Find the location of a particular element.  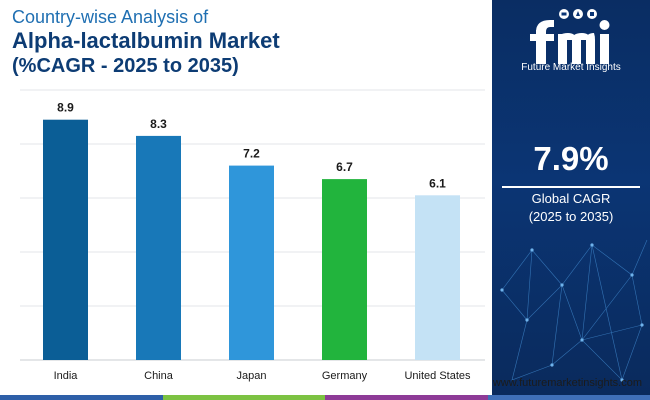

bar-united-states is located at coordinates (437, 277).